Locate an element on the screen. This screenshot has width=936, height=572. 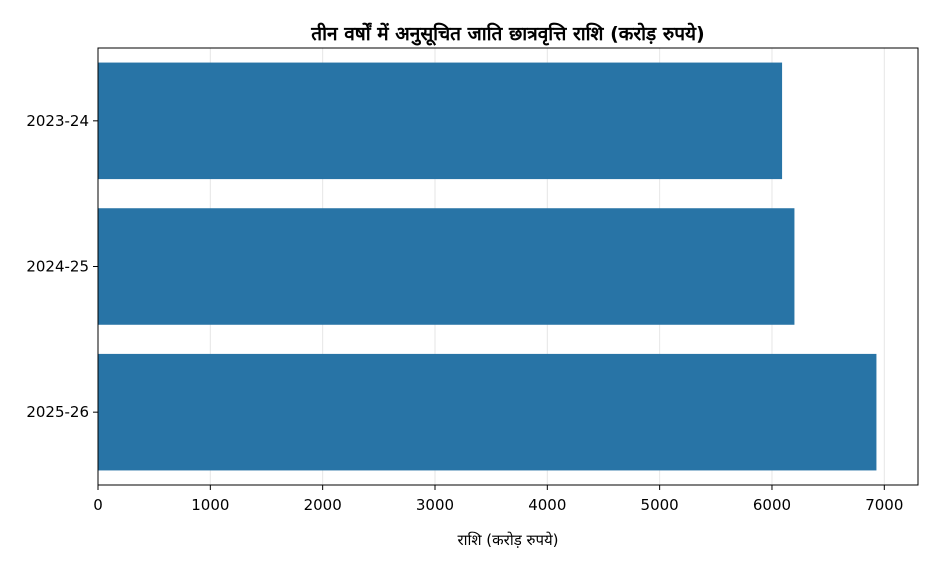
x-tick-label: 1000 is located at coordinates (210, 505).